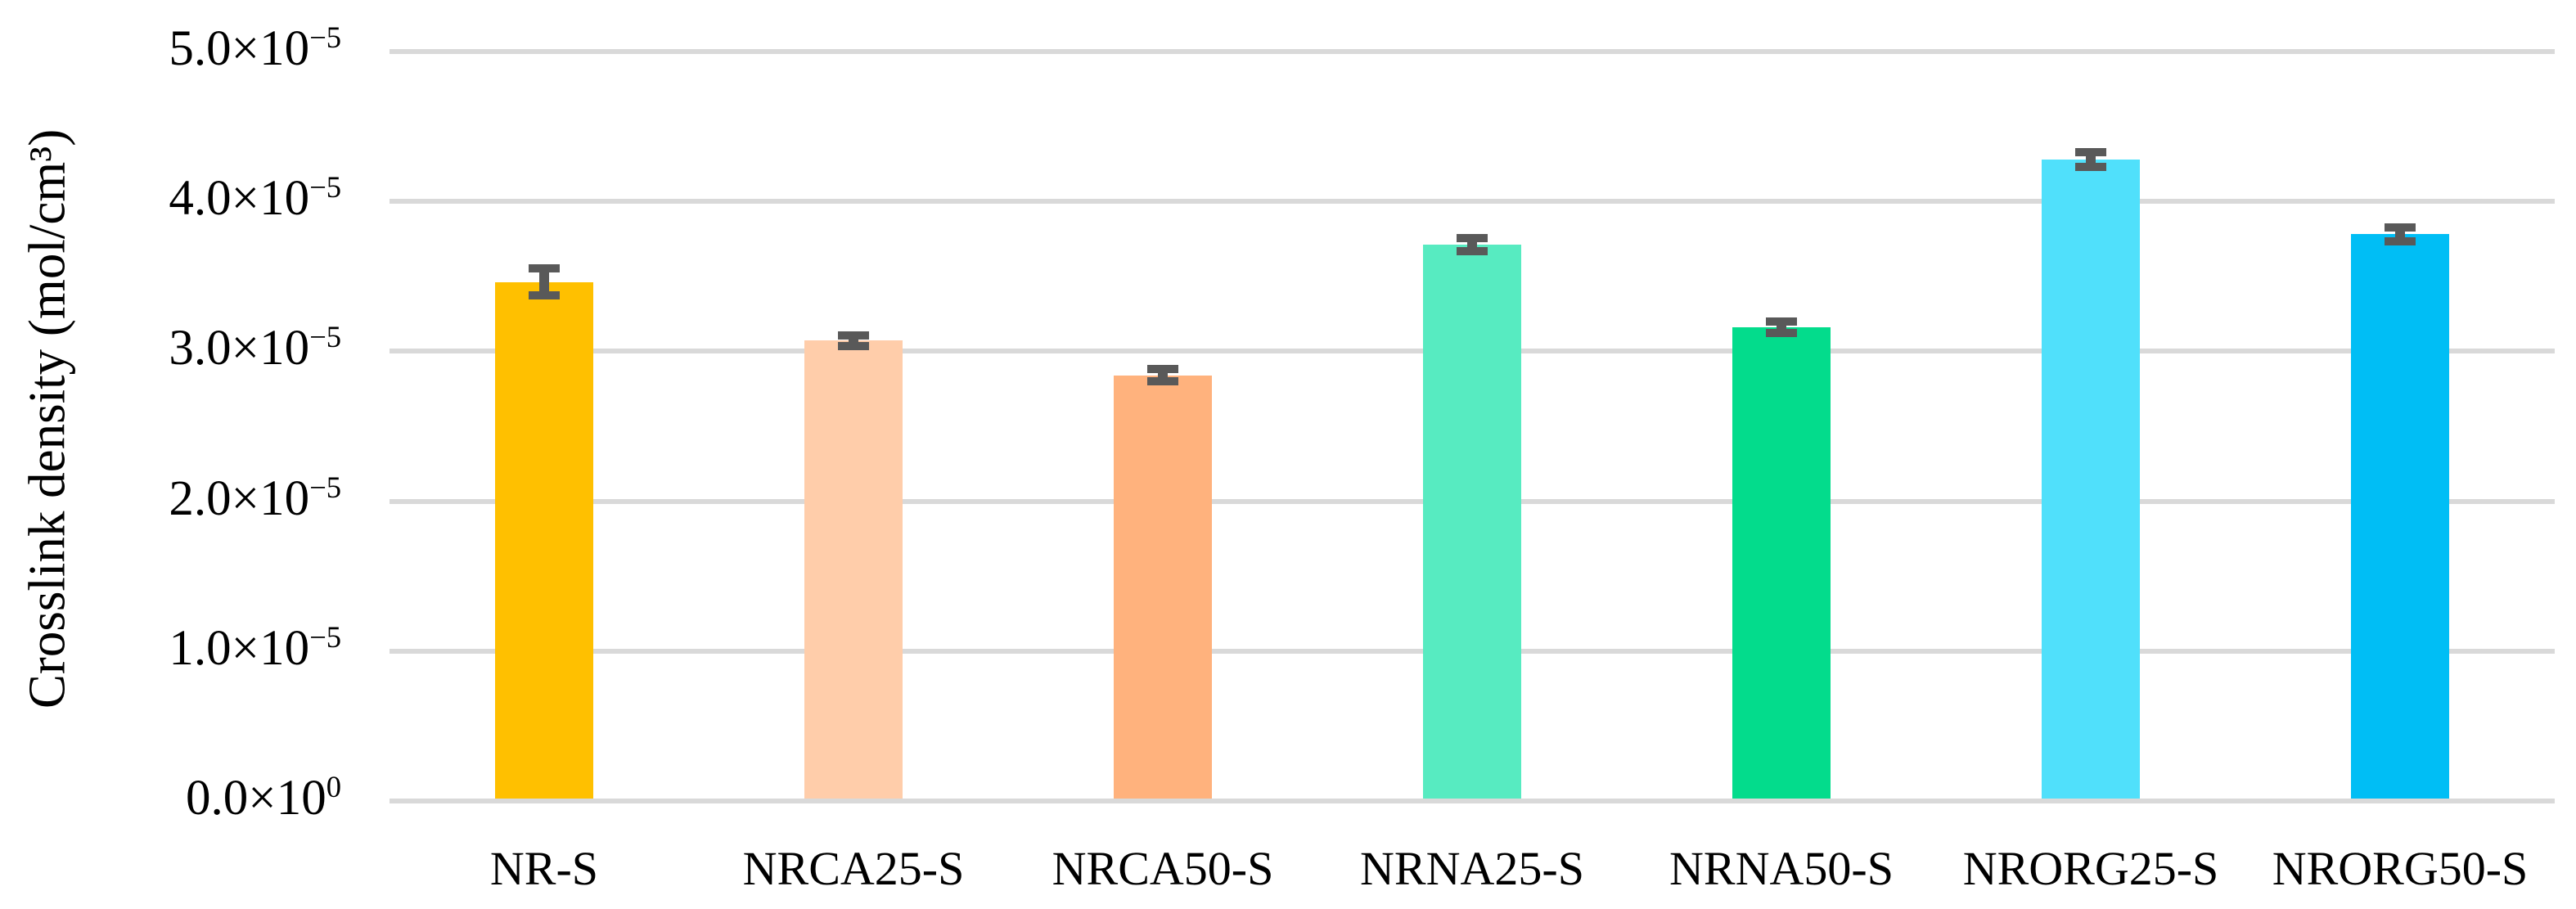 The image size is (2576, 909). I want to click on x-axis-label: NRORG25-S, so click(2090, 868).